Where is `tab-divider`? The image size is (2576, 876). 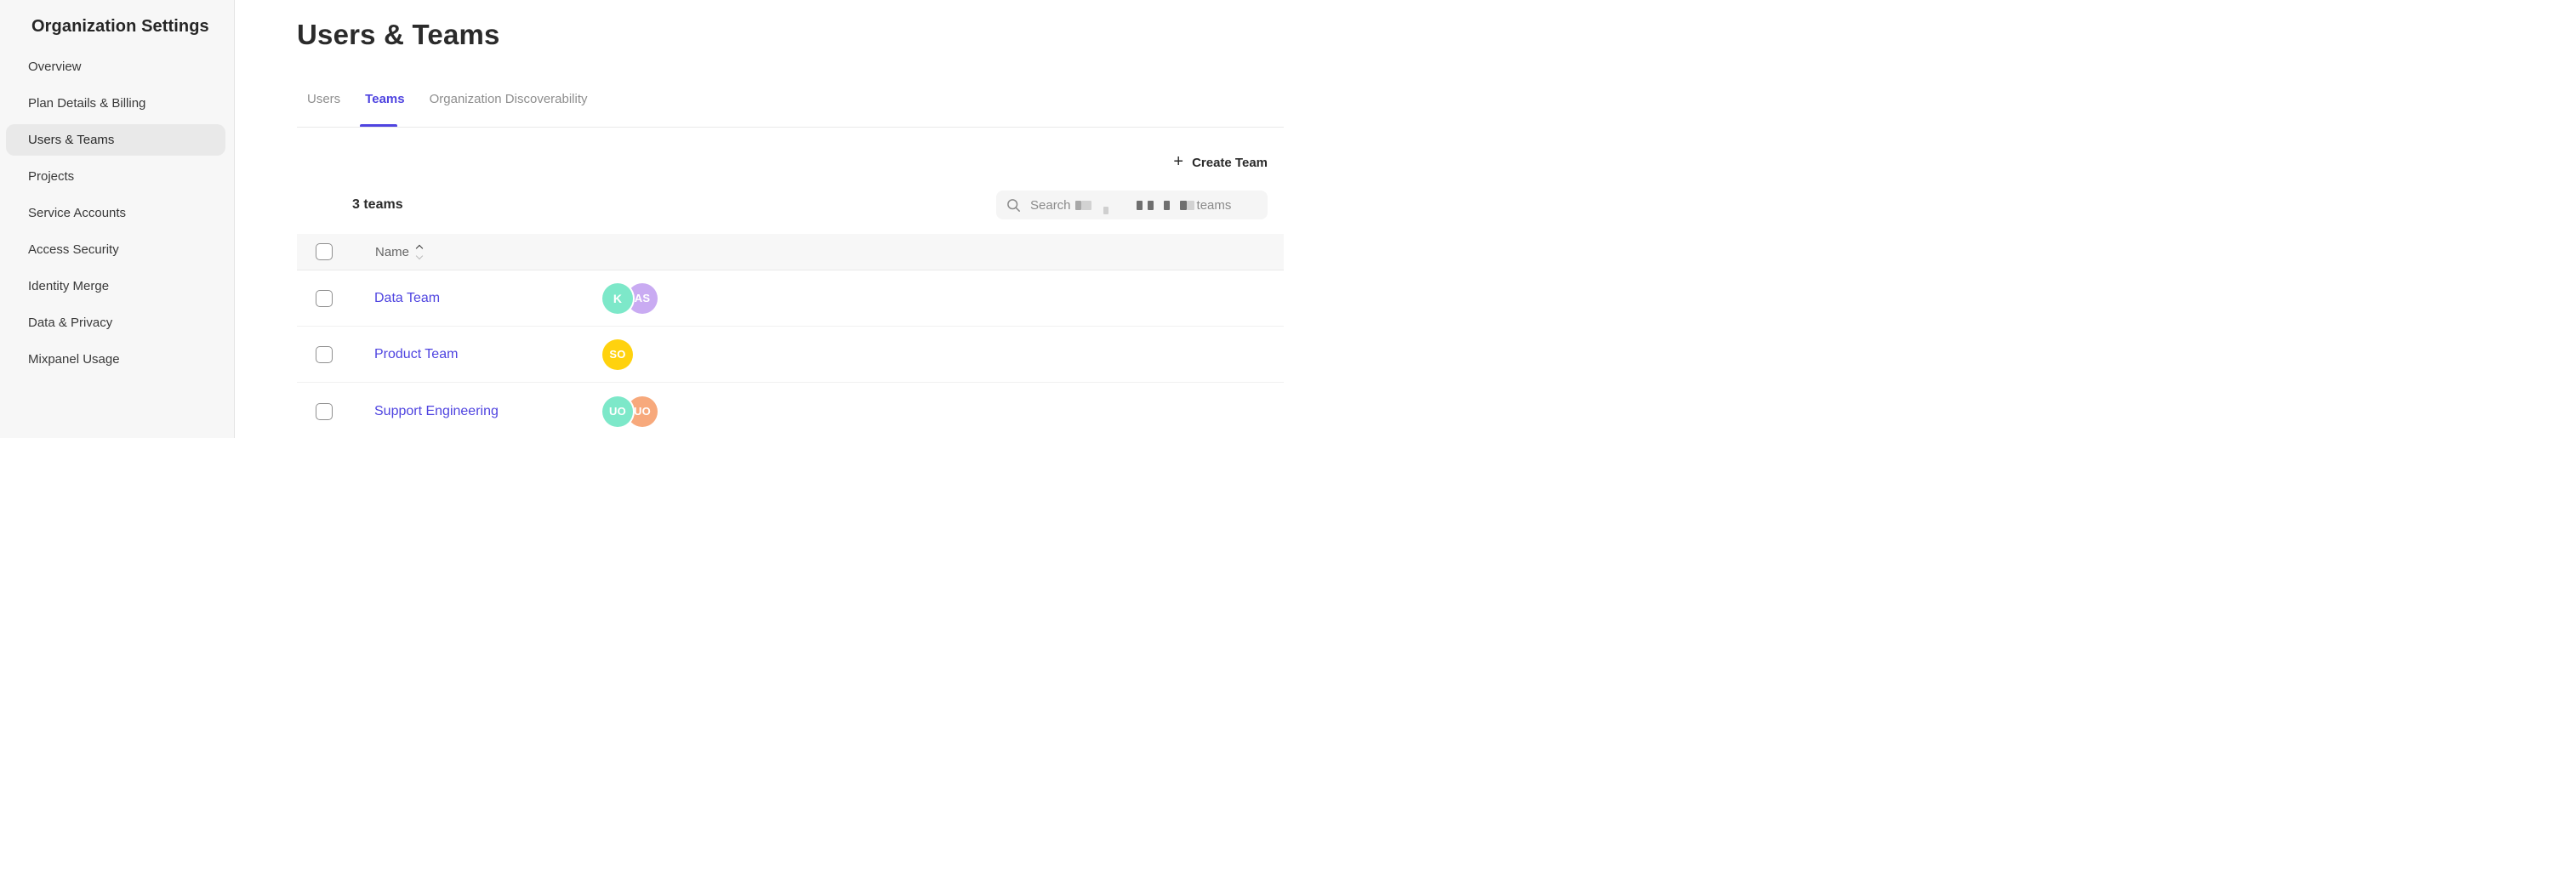
tab-divider is located at coordinates (790, 127).